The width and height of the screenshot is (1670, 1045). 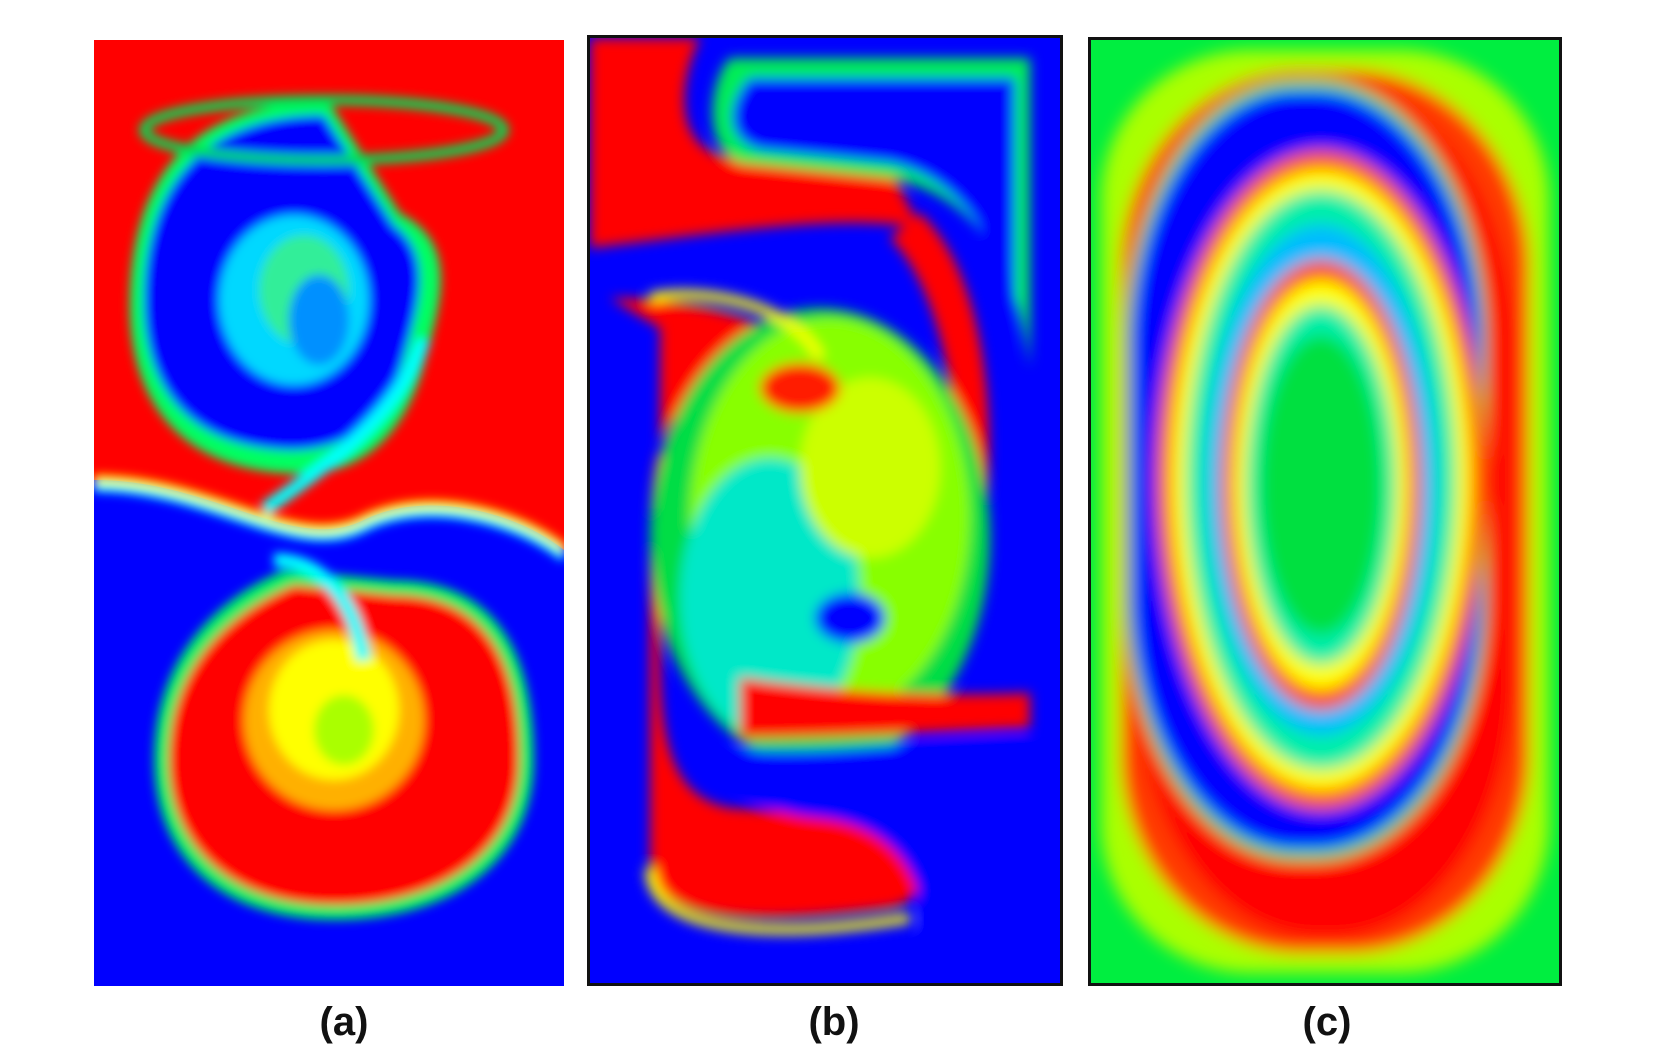 What do you see at coordinates (1327, 1022) in the screenshot?
I see `panel-caption-c: (c)` at bounding box center [1327, 1022].